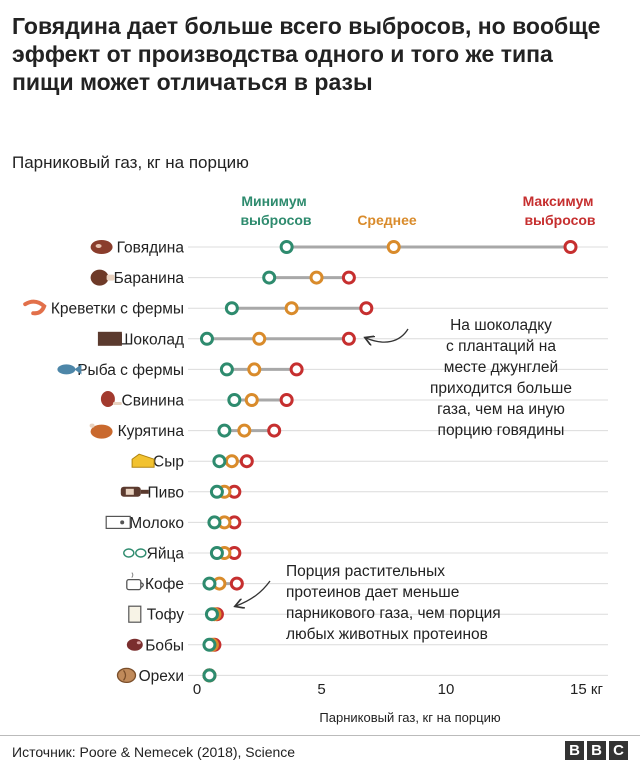  What do you see at coordinates (166, 554) in the screenshot?
I see `category-label: Яйца` at bounding box center [166, 554].